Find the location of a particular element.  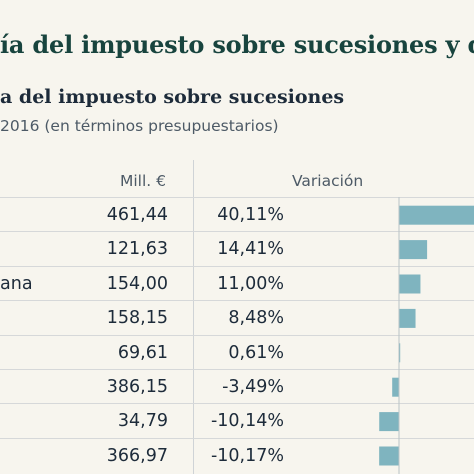

column-header-mill: Mill. € is located at coordinates (142, 181).